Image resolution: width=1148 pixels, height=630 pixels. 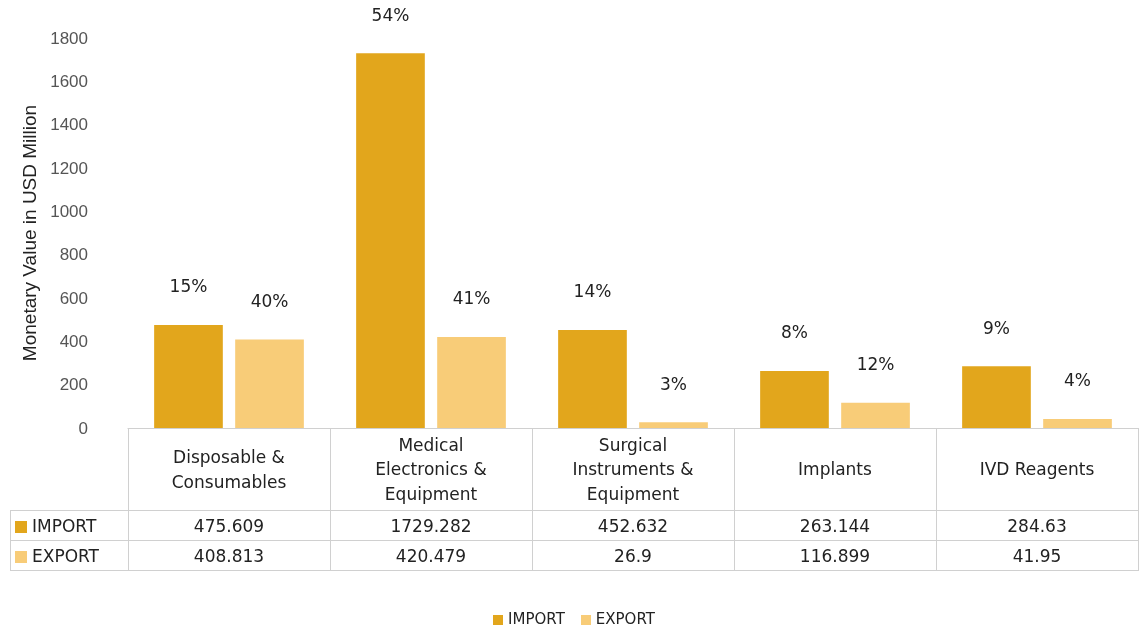 I want to click on annotation: 15%, so click(x=188, y=286).